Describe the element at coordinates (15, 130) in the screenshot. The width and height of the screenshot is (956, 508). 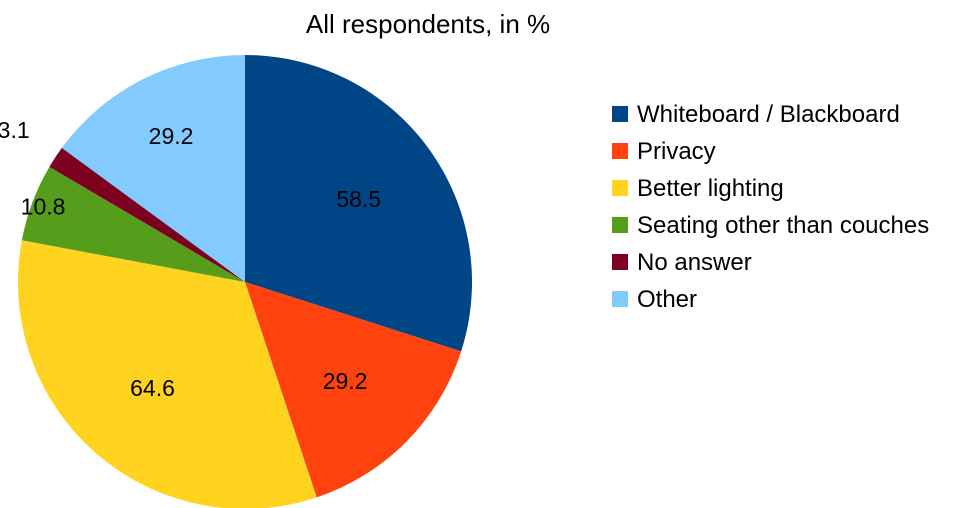
I see `slice-label-no-answer: 3.1` at that location.